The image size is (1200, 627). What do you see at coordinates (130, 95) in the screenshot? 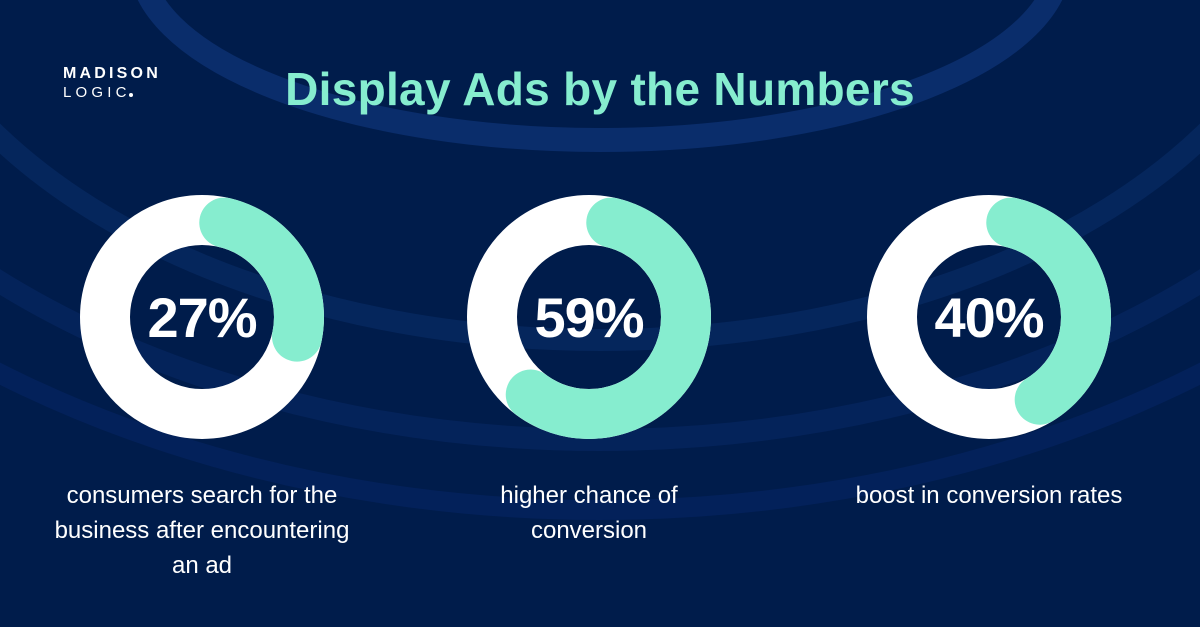
I see `logo-dot-icon` at bounding box center [130, 95].